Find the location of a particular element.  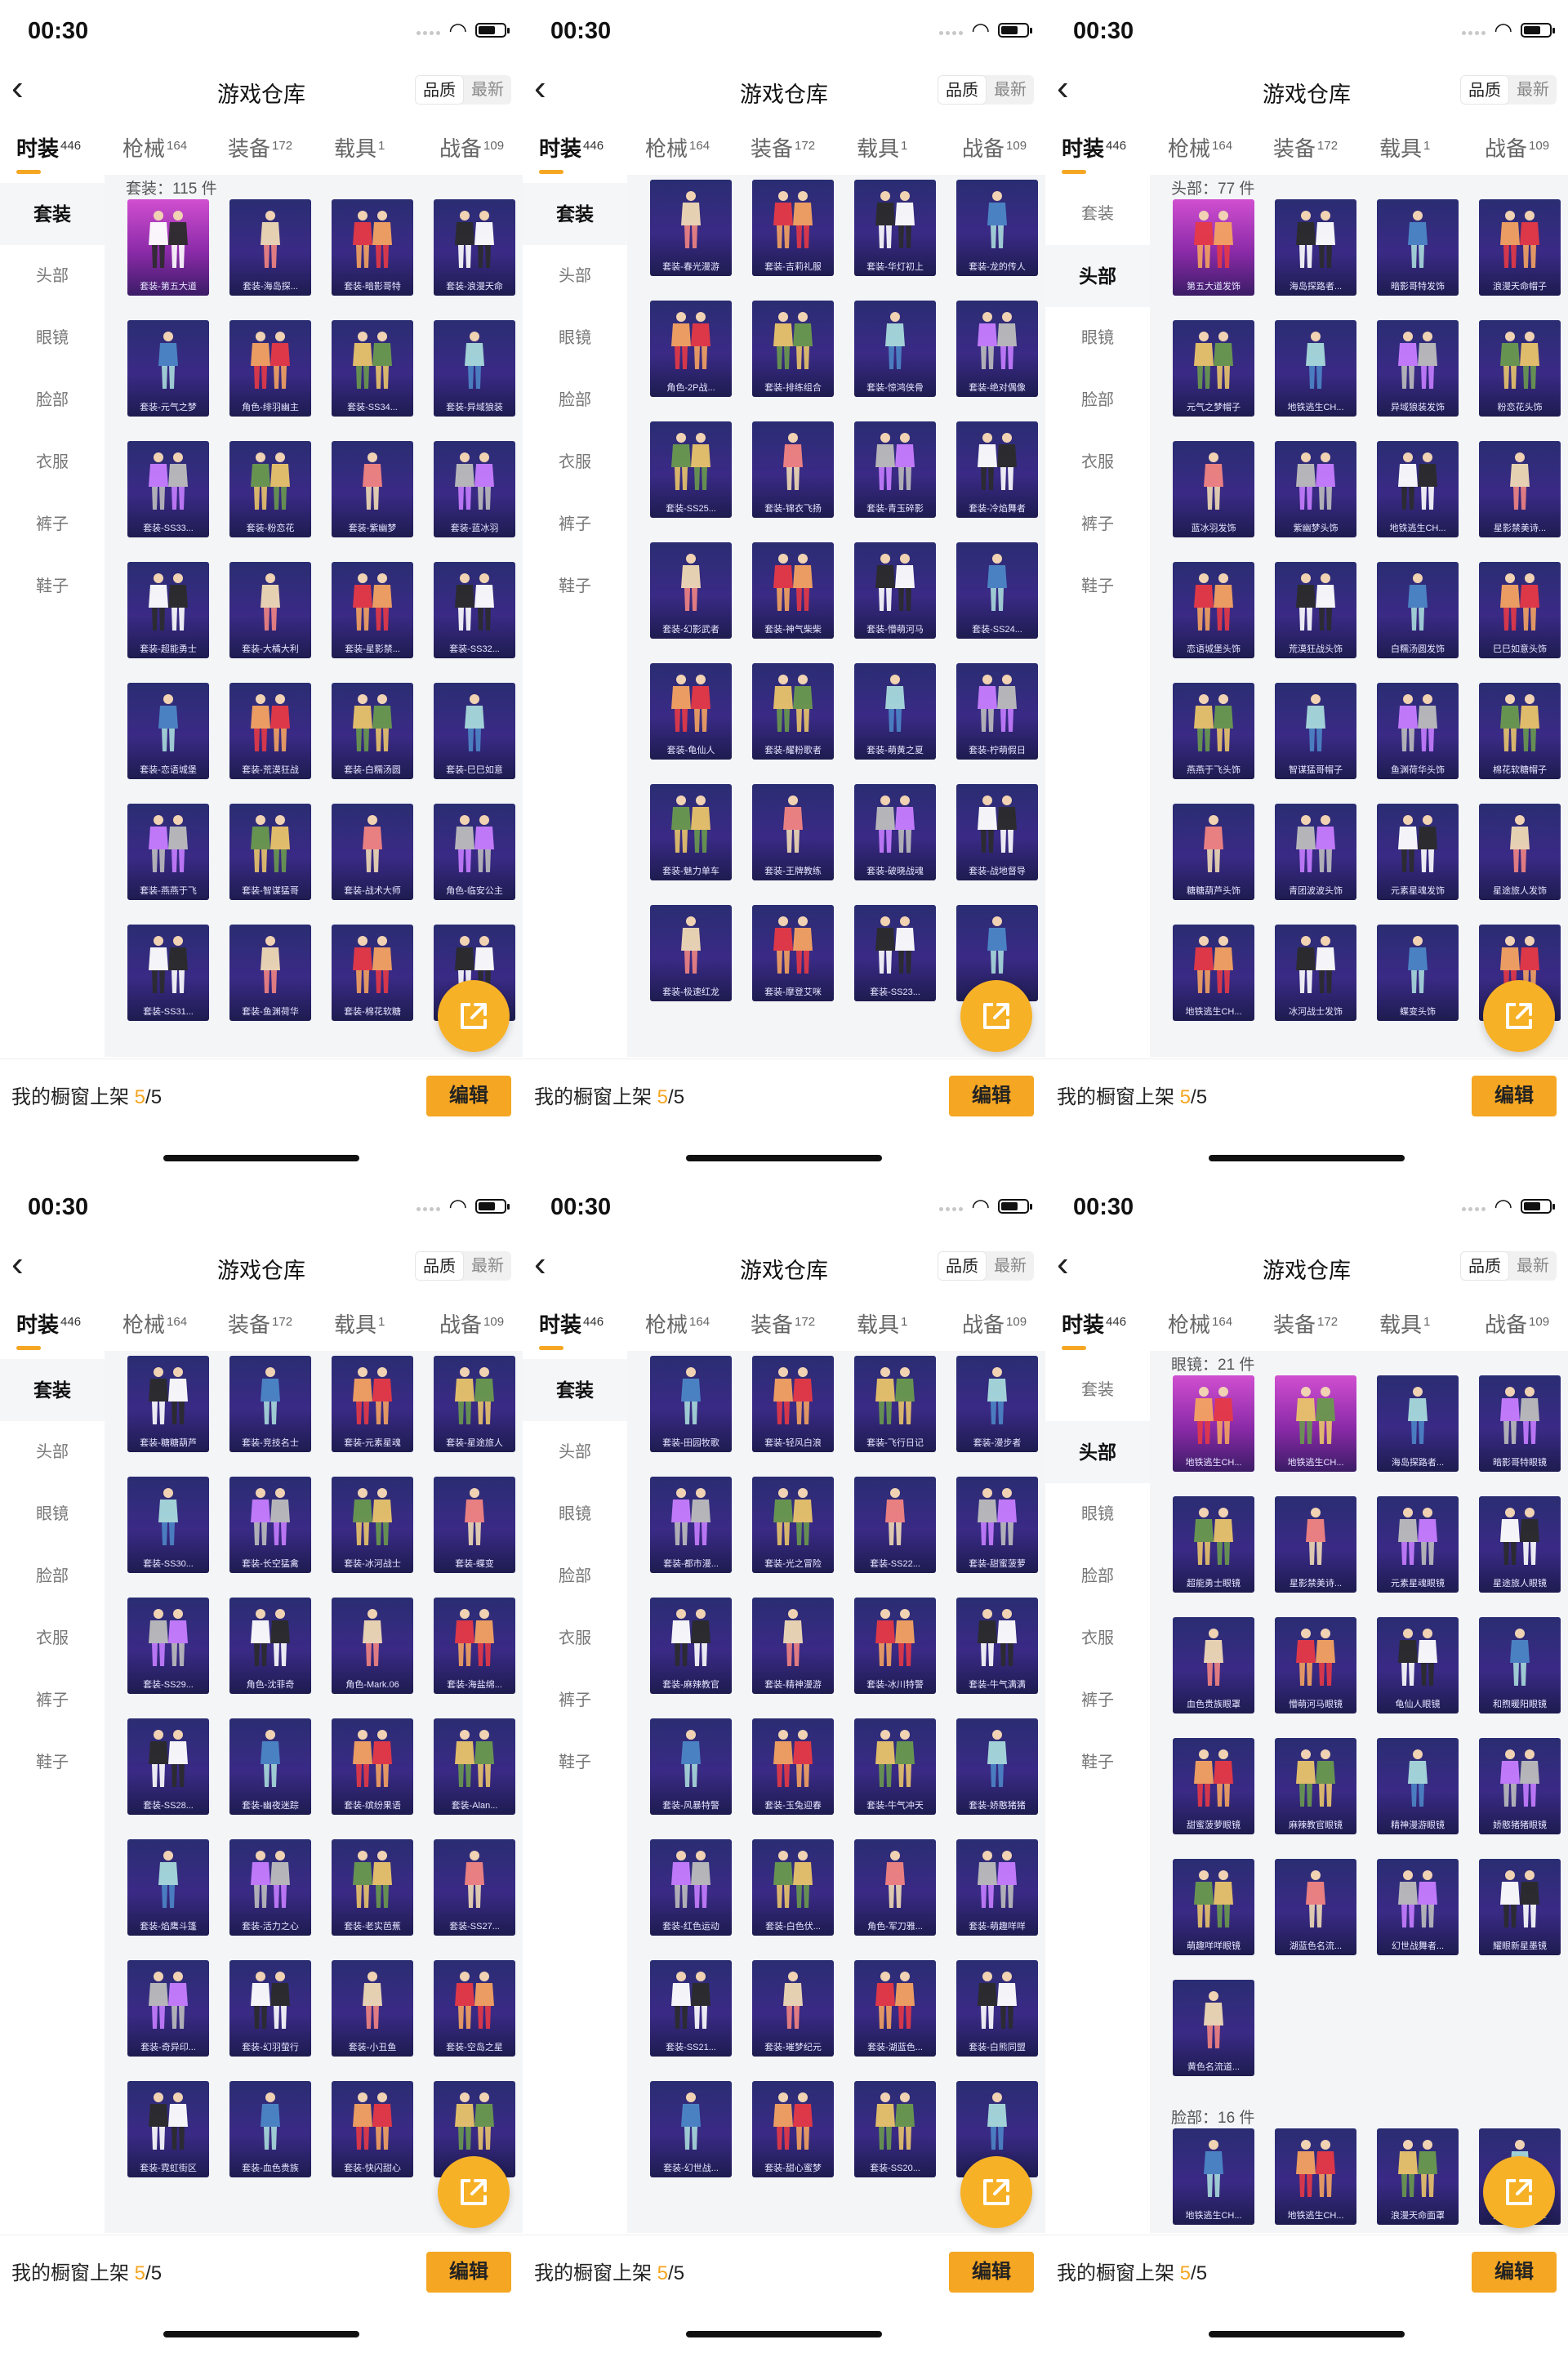

item-card: 套装-战术大师 is located at coordinates (372, 852).